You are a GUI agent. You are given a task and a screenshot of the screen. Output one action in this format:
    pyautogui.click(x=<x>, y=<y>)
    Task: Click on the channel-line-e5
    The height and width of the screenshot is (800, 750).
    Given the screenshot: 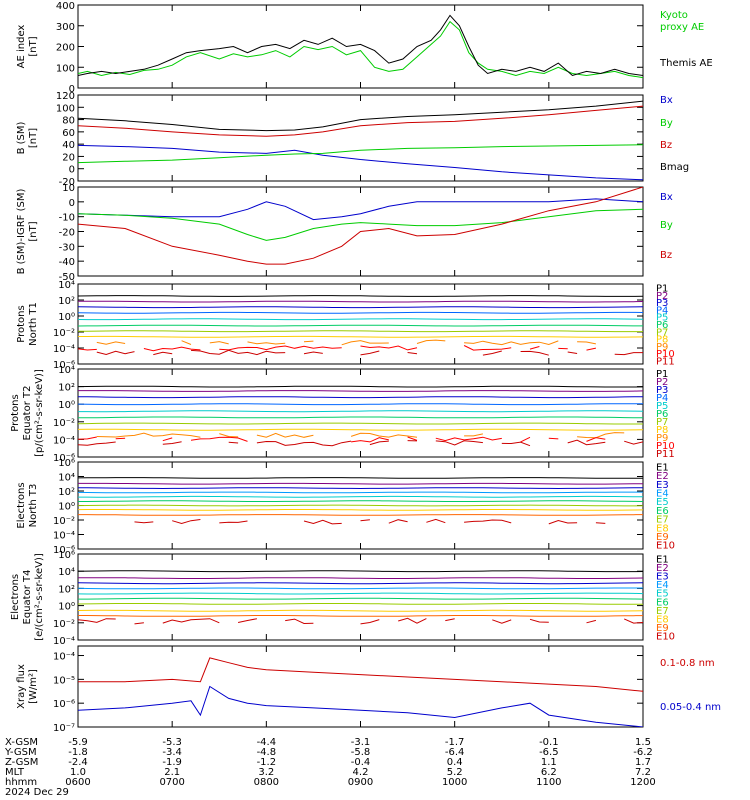 What is the action you would take?
    pyautogui.click(x=360, y=496)
    